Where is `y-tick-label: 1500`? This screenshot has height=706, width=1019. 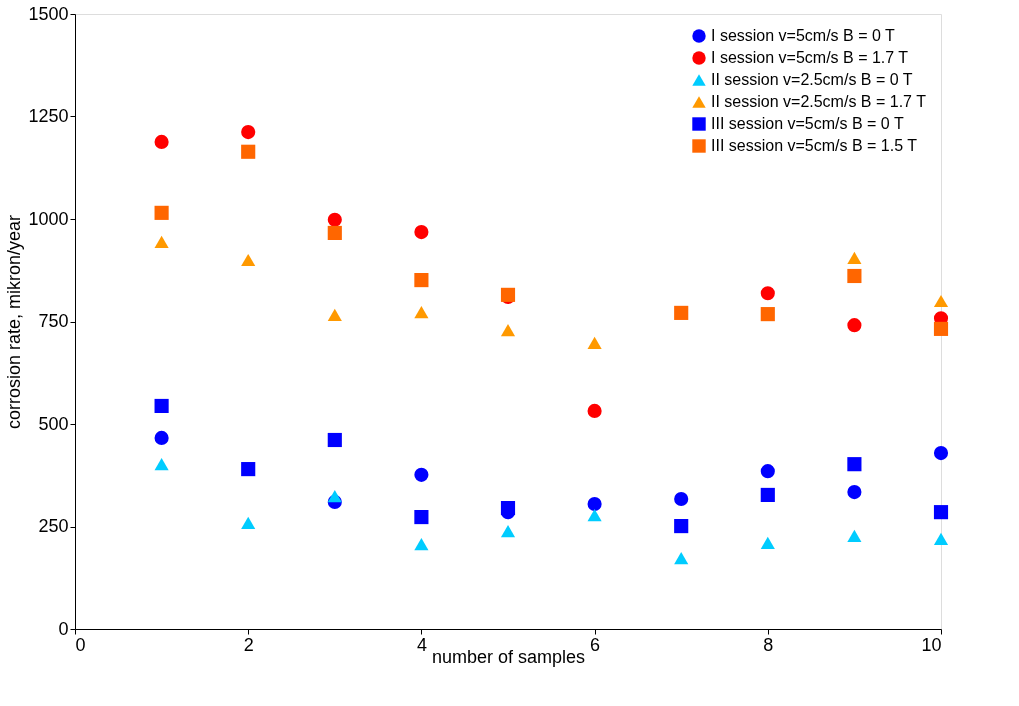 y-tick-label: 1500 is located at coordinates (48, 13).